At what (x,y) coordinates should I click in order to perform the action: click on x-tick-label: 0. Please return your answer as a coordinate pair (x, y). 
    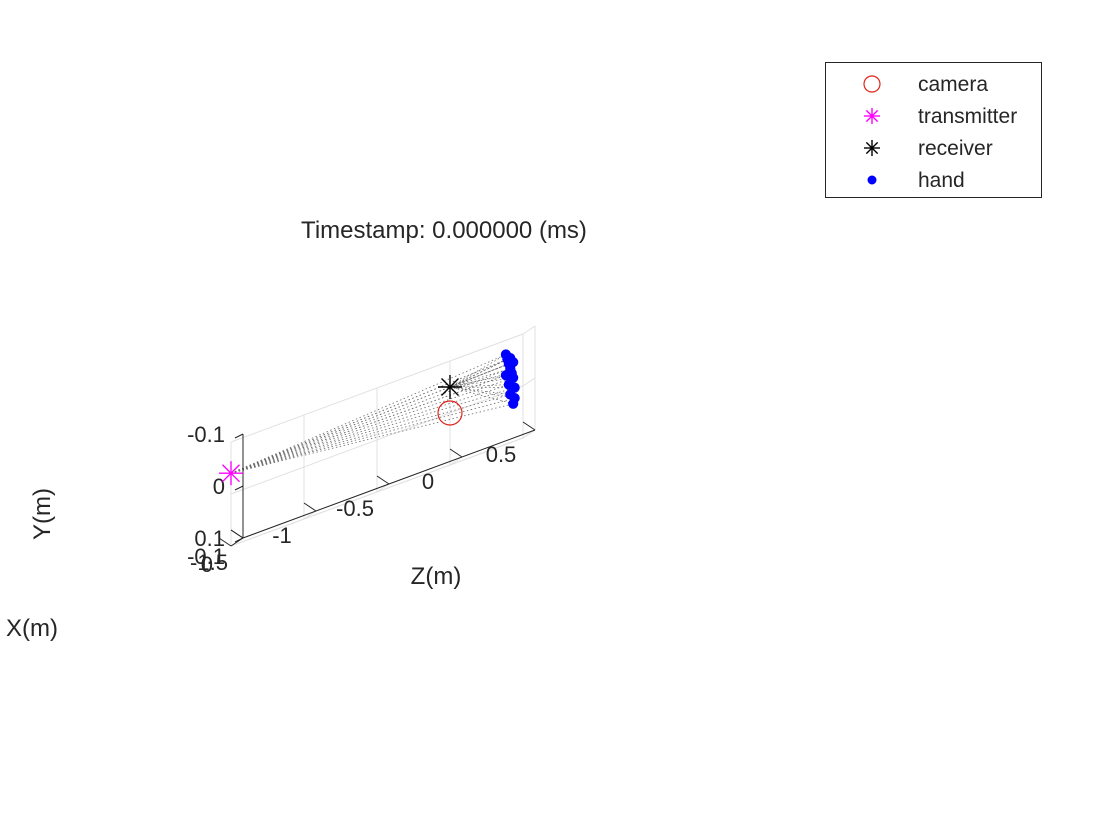
    Looking at the image, I should click on (207, 564).